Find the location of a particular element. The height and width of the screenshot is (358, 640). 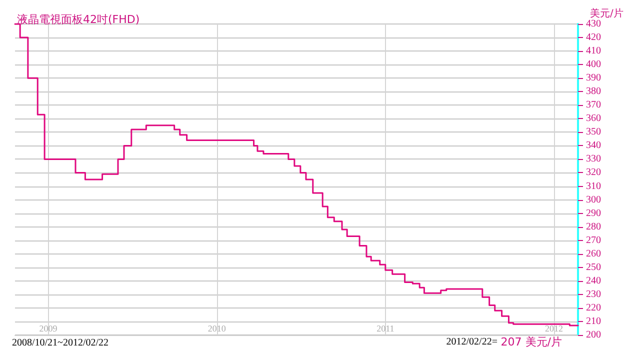

y-tick-label: 350 is located at coordinates (593, 132).